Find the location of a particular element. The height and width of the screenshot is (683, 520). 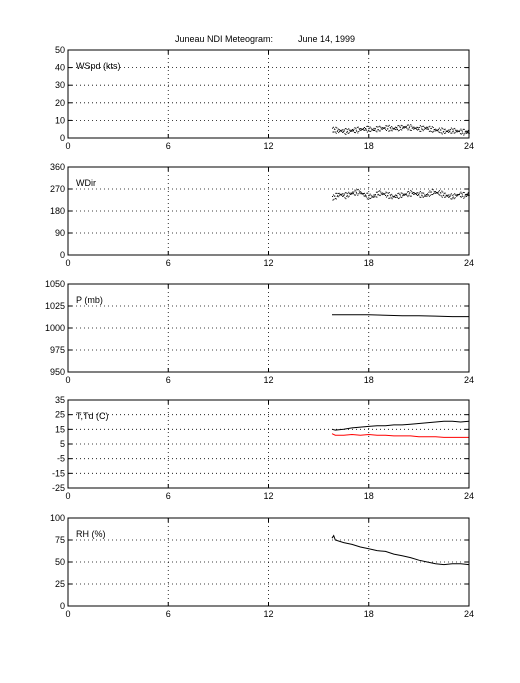

x-tick-label: 18 is located at coordinates (369, 380).